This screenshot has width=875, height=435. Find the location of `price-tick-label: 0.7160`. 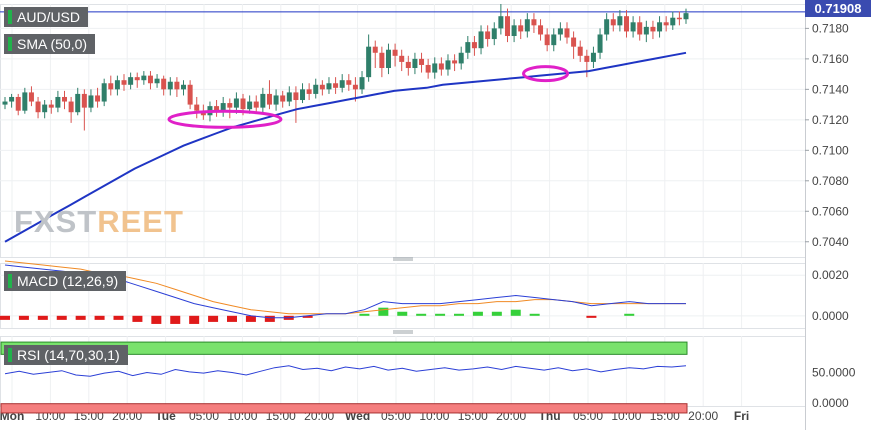

price-tick-label: 0.7160 is located at coordinates (830, 59).